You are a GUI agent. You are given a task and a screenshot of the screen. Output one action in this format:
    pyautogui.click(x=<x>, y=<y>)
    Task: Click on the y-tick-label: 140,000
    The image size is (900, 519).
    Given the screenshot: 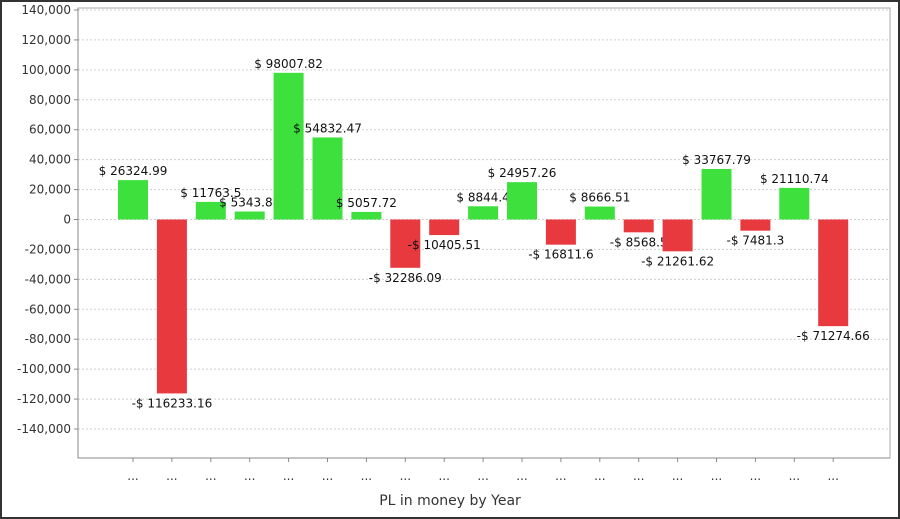 What is the action you would take?
    pyautogui.click(x=46, y=10)
    